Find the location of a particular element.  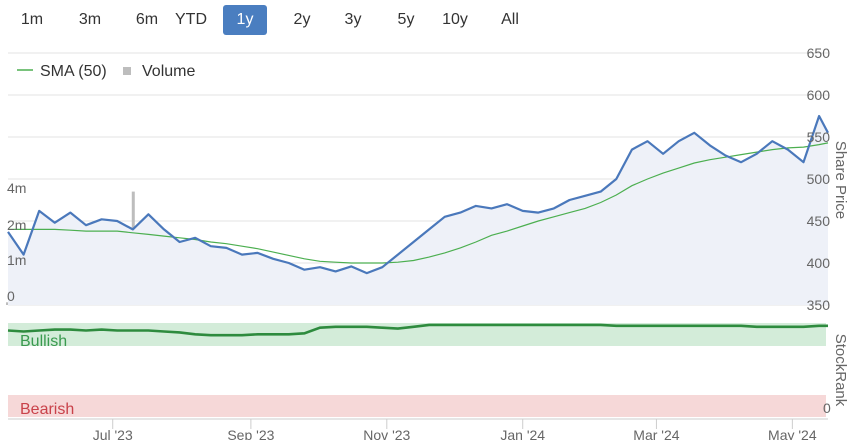

bullish-zone is located at coordinates (417, 334).